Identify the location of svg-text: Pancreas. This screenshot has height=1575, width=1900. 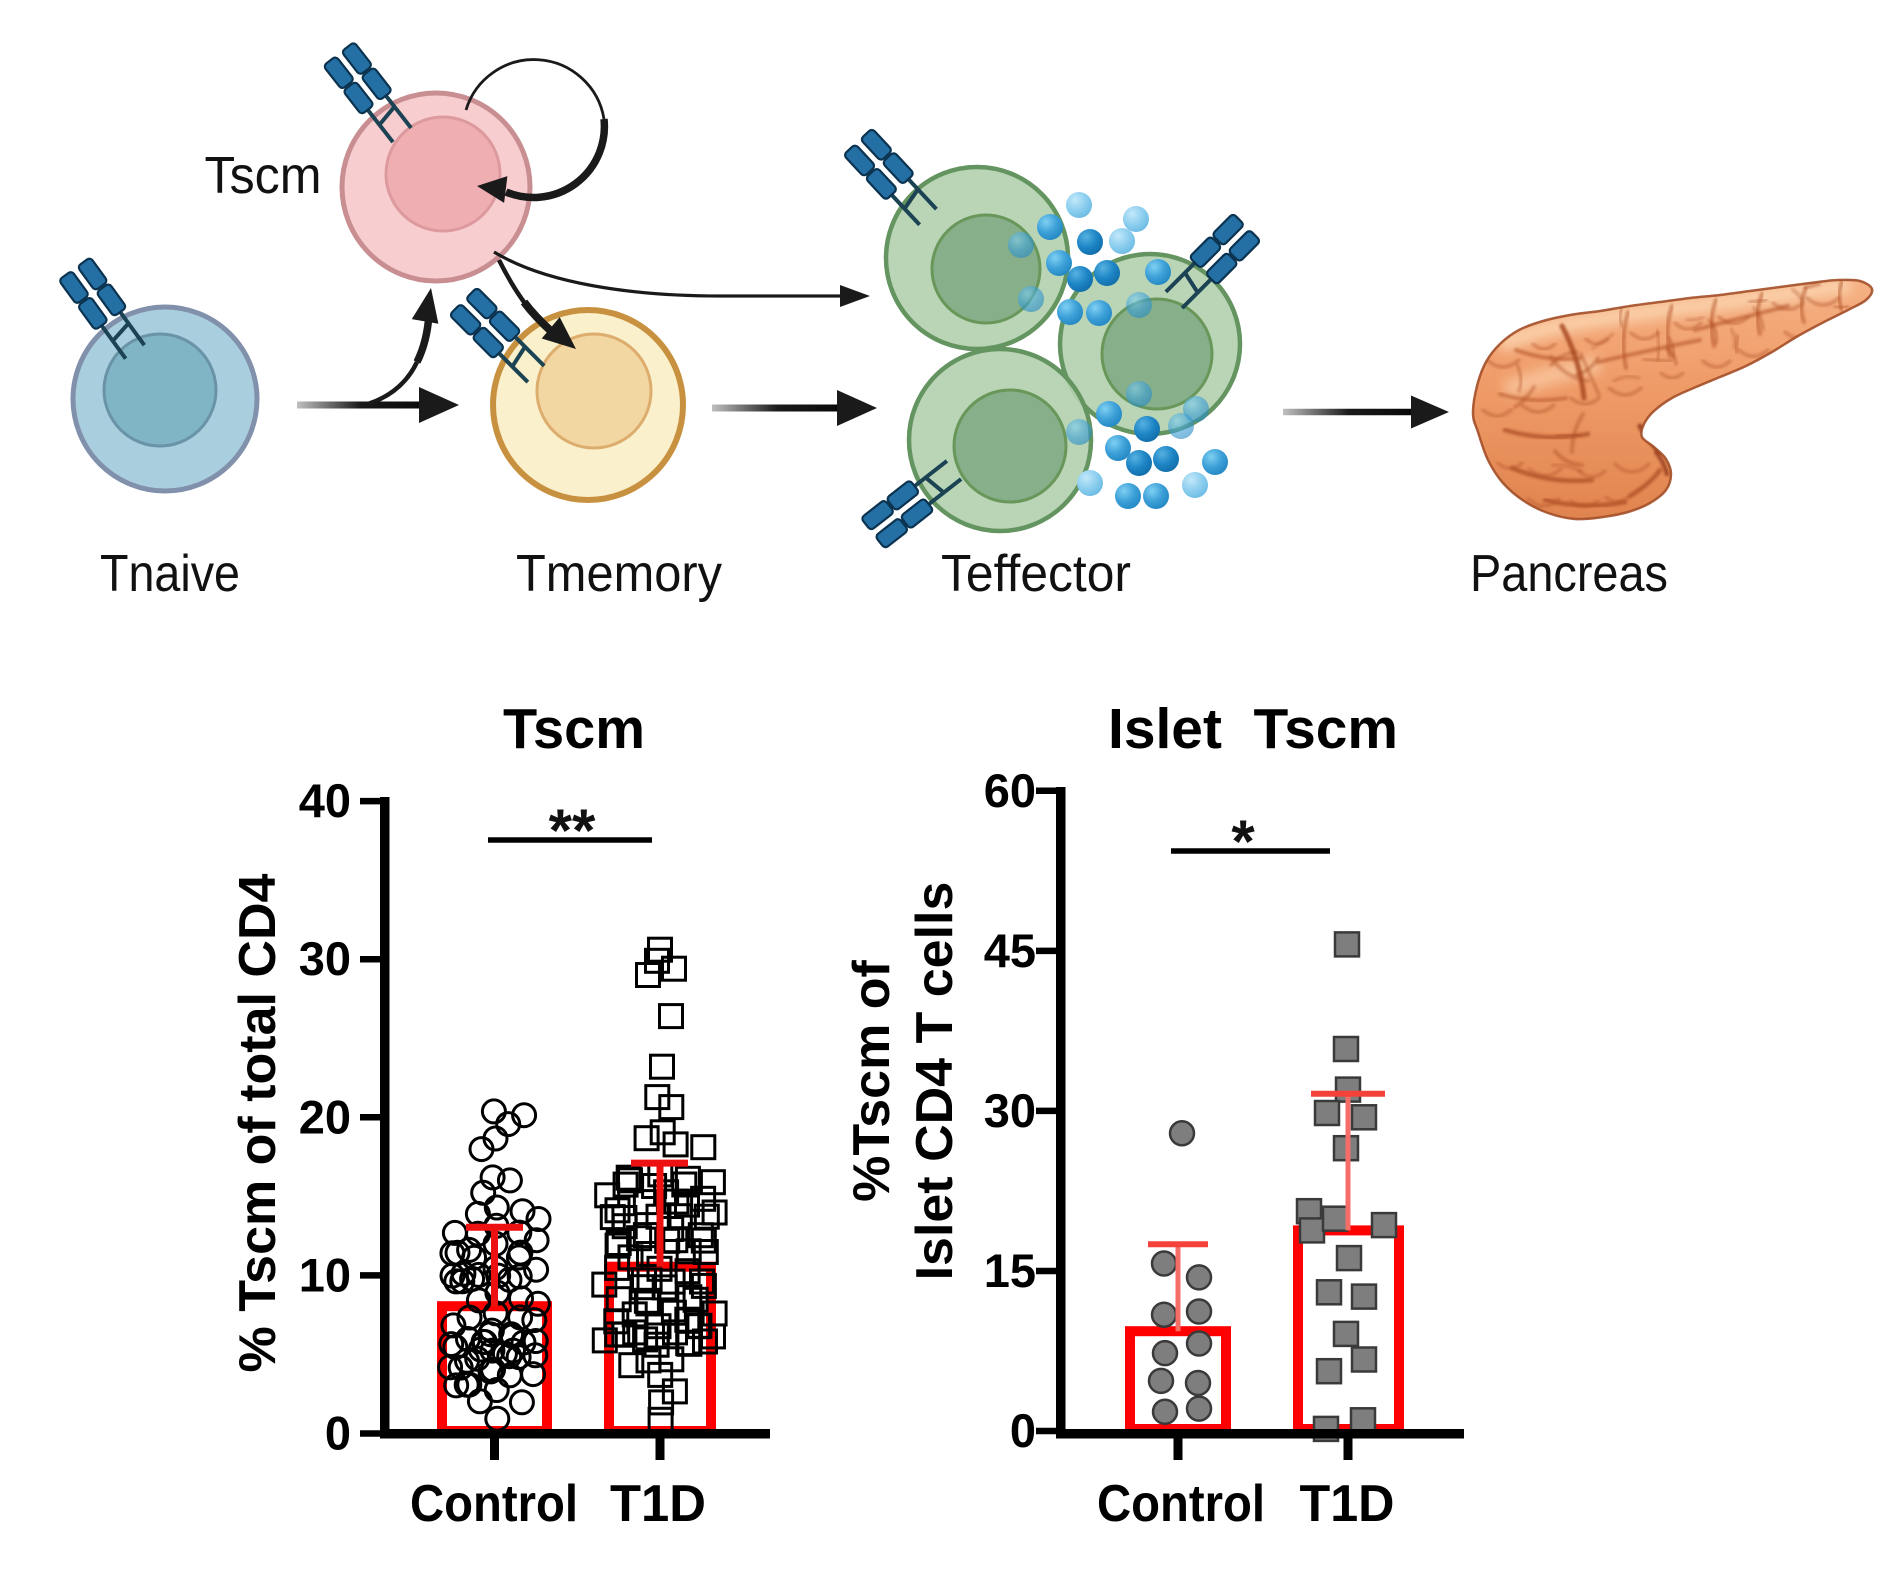
(1569, 574).